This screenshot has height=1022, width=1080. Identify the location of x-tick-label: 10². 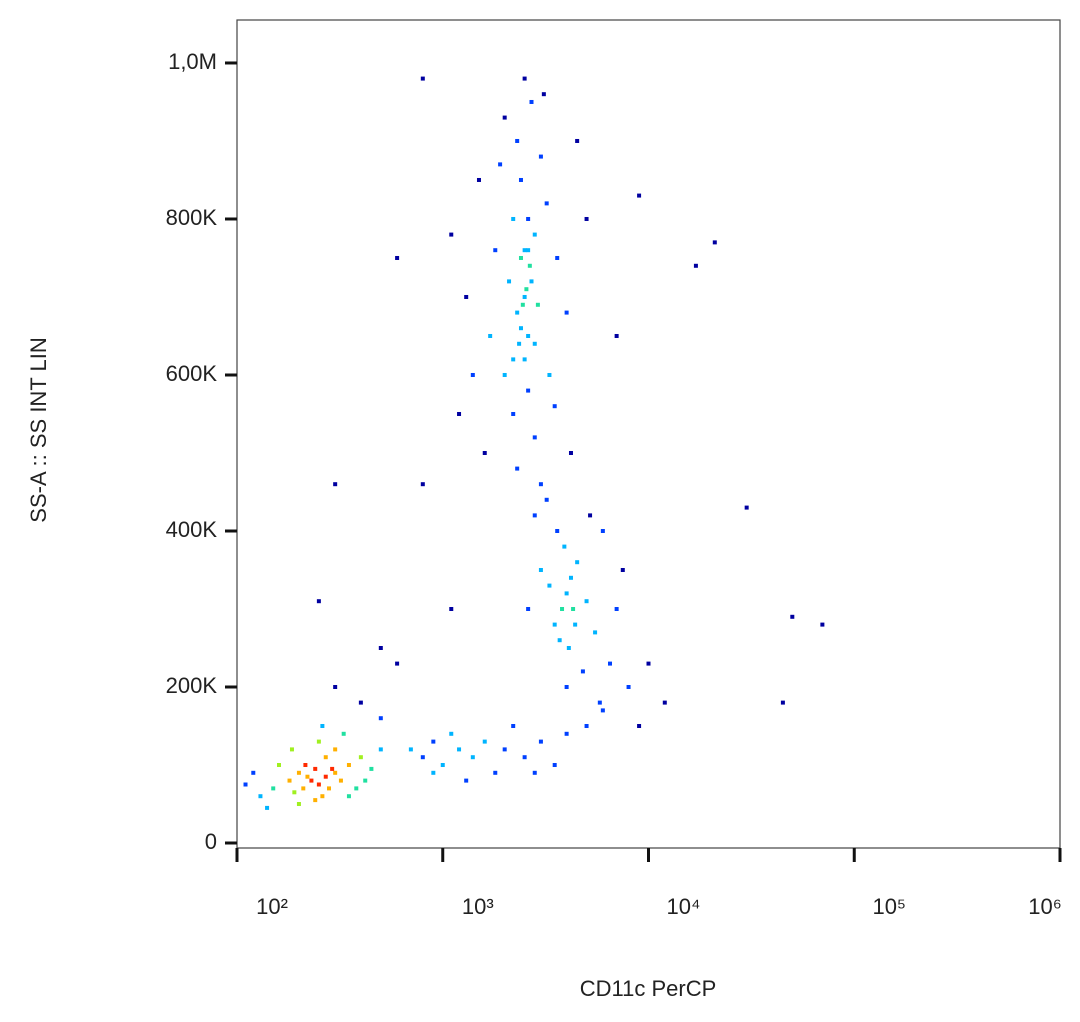
(272, 906).